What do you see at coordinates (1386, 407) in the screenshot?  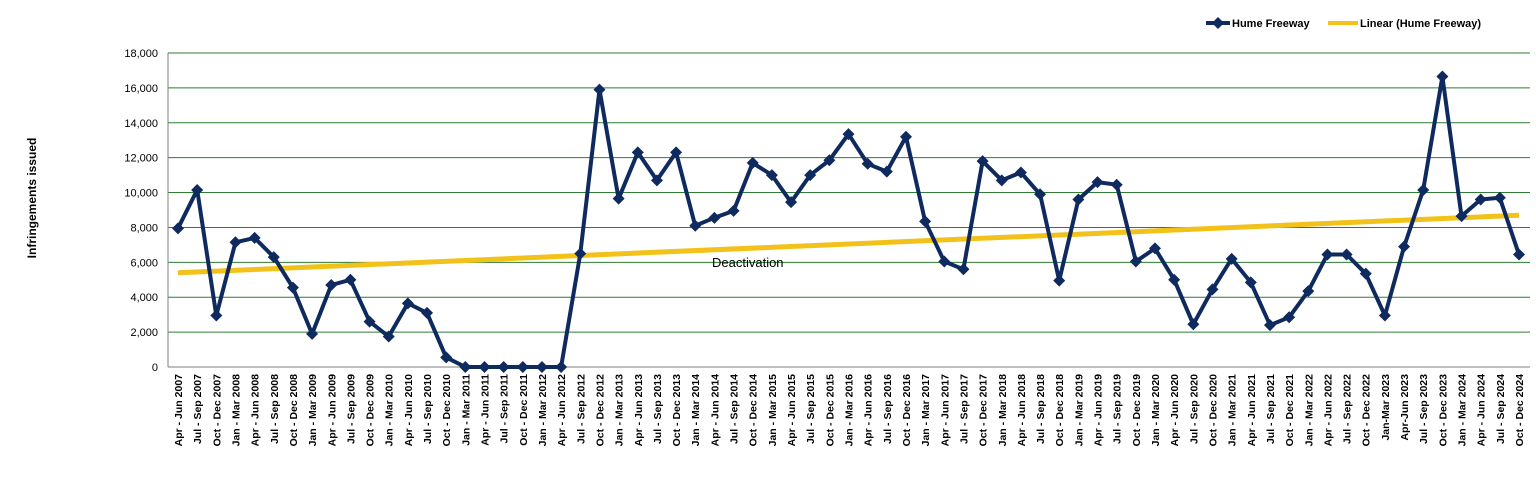 I see `x-tick-label: Jan-Mar 2023` at bounding box center [1386, 407].